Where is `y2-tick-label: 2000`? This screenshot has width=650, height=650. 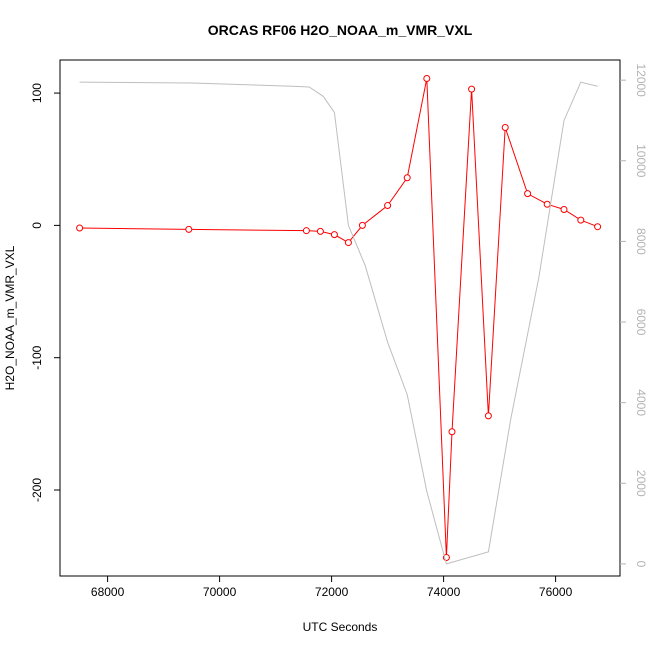 y2-tick-label: 2000 is located at coordinates (641, 483).